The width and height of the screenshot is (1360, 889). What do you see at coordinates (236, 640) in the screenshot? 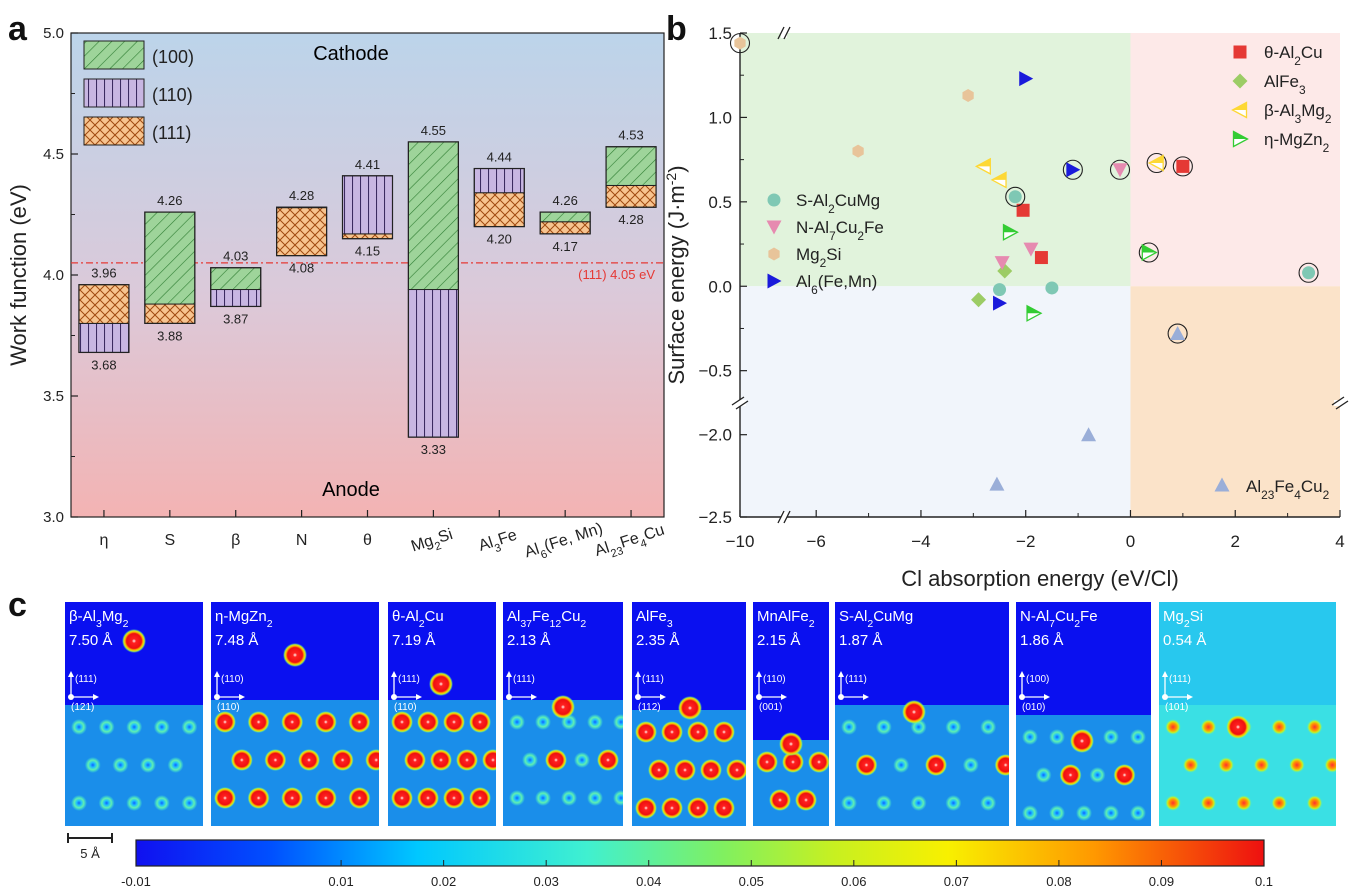
I see `tile-distance: 7.48 Å` at bounding box center [236, 640].